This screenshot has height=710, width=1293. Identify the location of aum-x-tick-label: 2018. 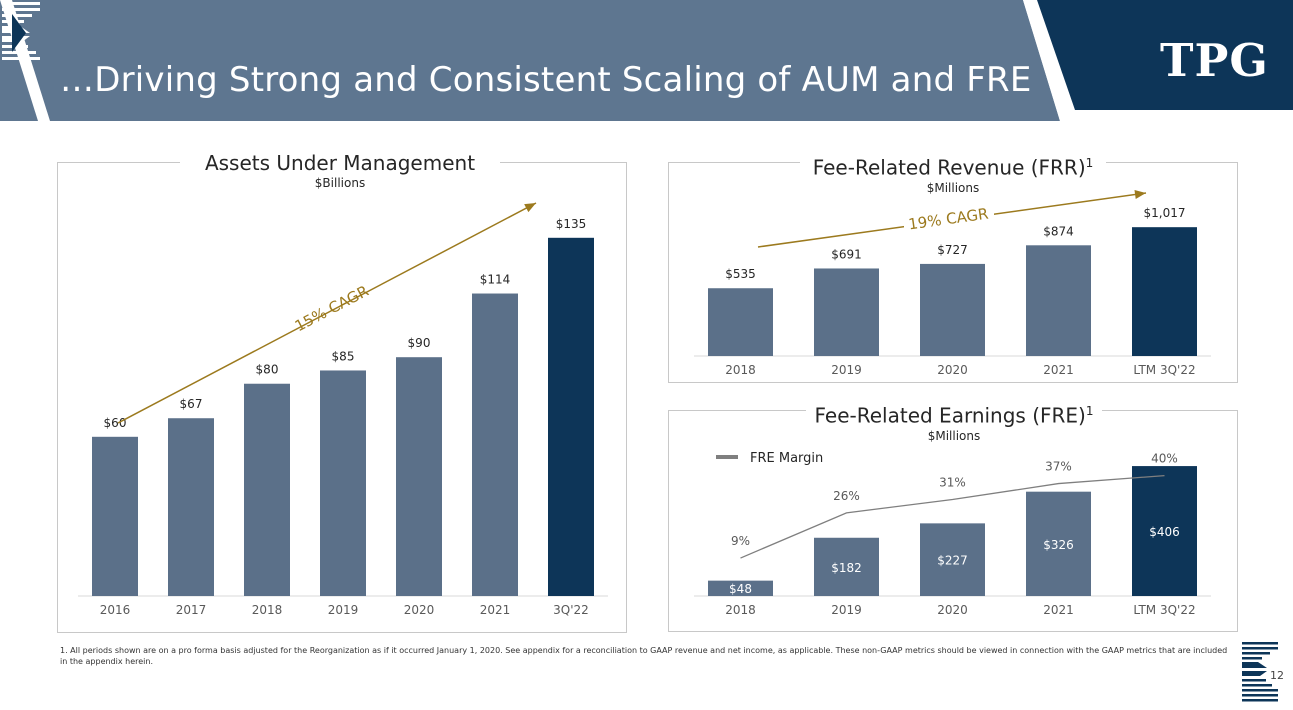
(267, 610).